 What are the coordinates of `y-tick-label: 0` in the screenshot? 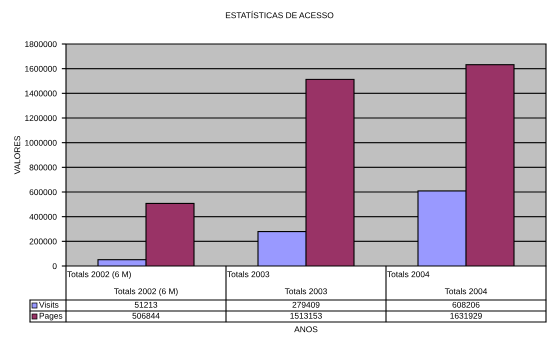 It's located at (54, 266).